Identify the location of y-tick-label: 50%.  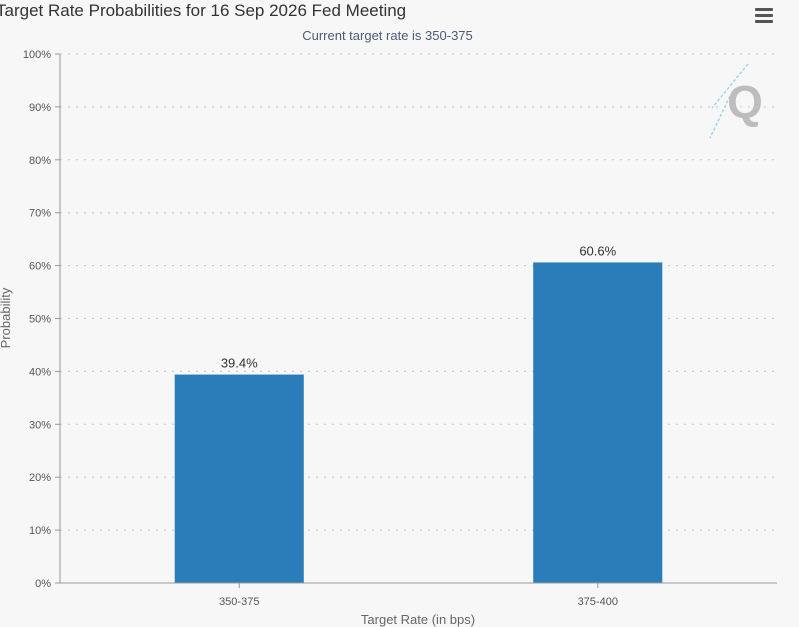
(40, 320).